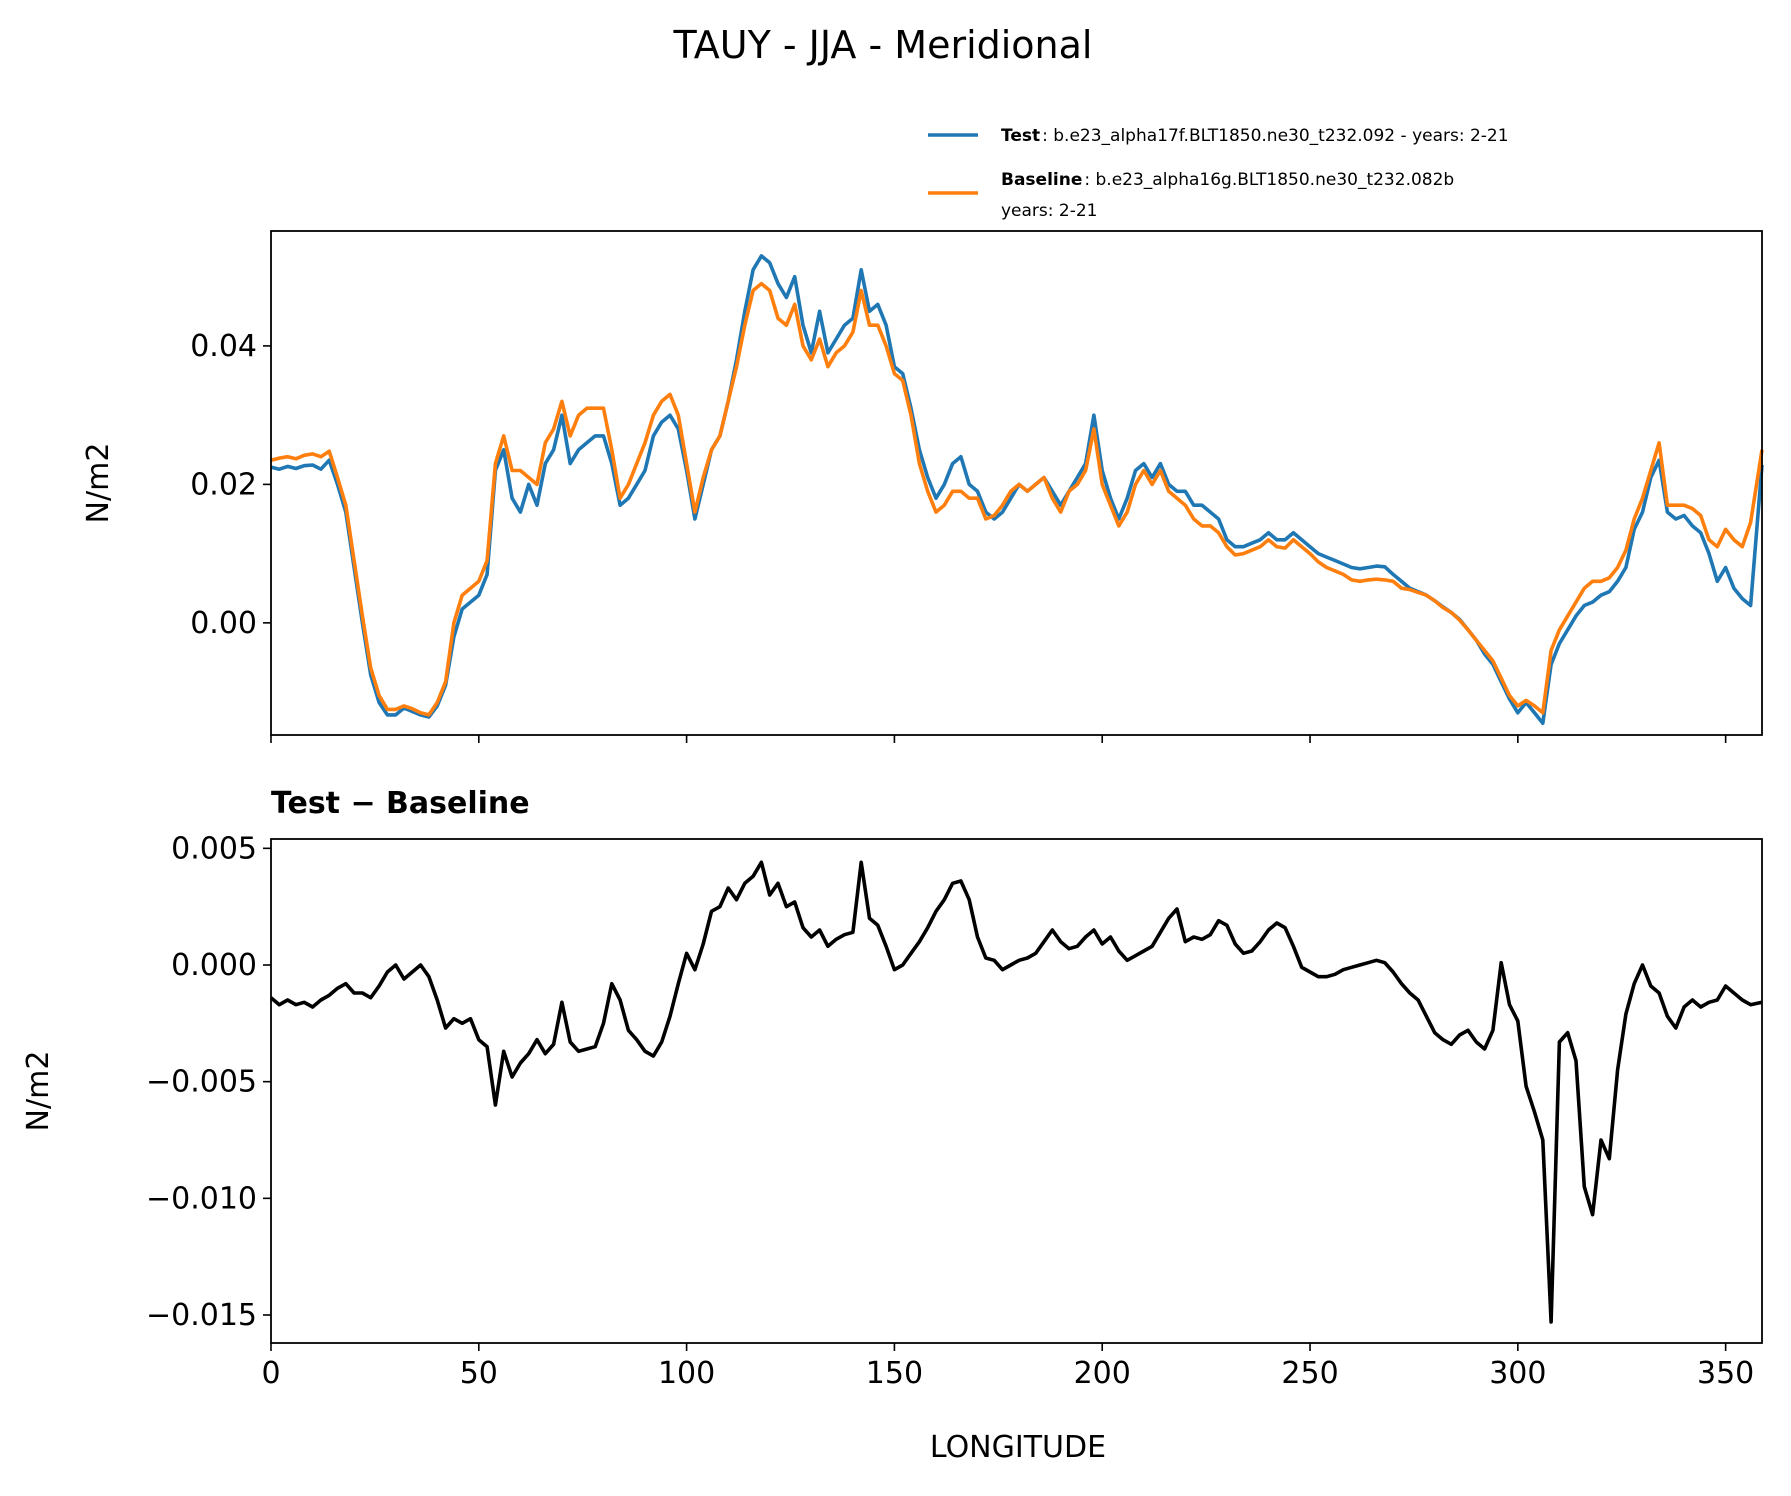 The width and height of the screenshot is (1791, 1496). What do you see at coordinates (479, 1373) in the screenshot?
I see `x-tick-label: 50` at bounding box center [479, 1373].